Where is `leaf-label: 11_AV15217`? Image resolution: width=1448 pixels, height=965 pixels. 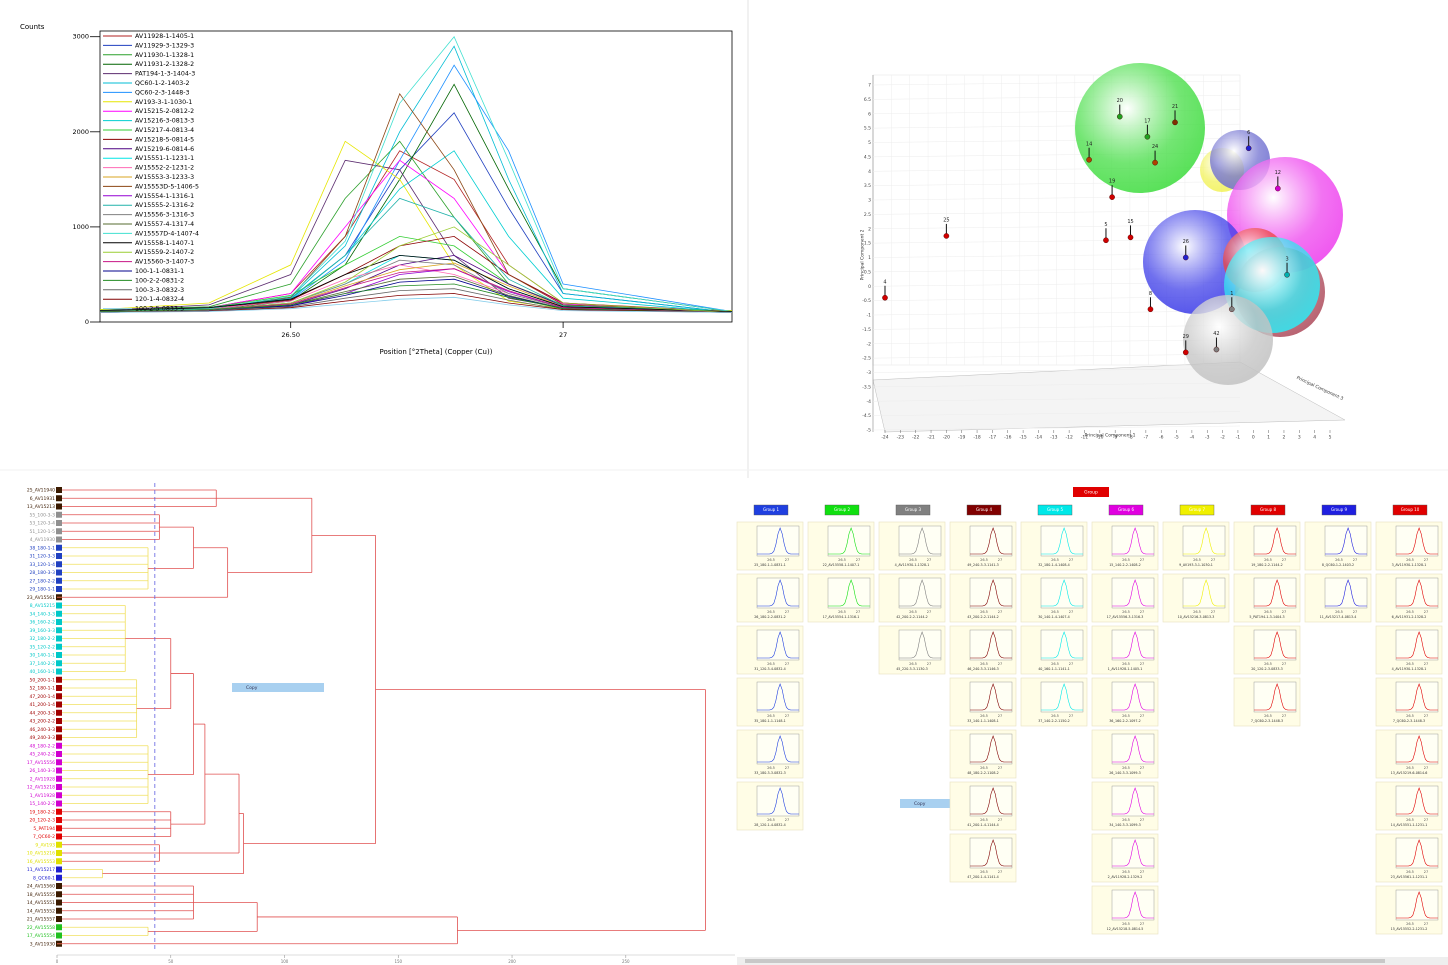
leaf-label: 11_AV15217 is located at coordinates (41, 870).